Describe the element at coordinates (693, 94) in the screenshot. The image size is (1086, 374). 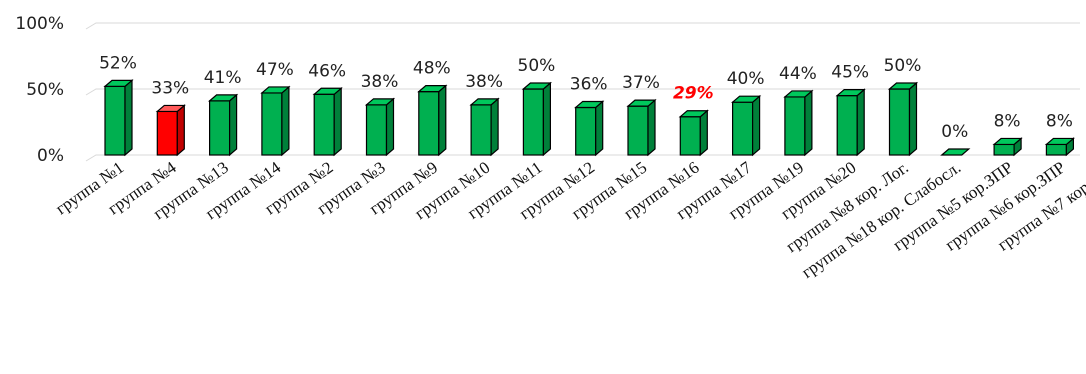
I see `data-label: 29%` at that location.